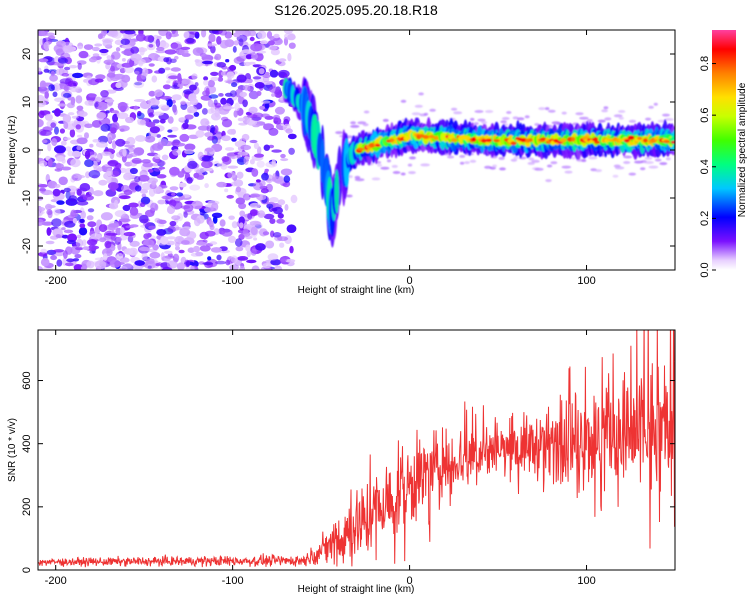  What do you see at coordinates (410, 281) in the screenshot?
I see `spectrogram-x-tick-label: 0` at bounding box center [410, 281].